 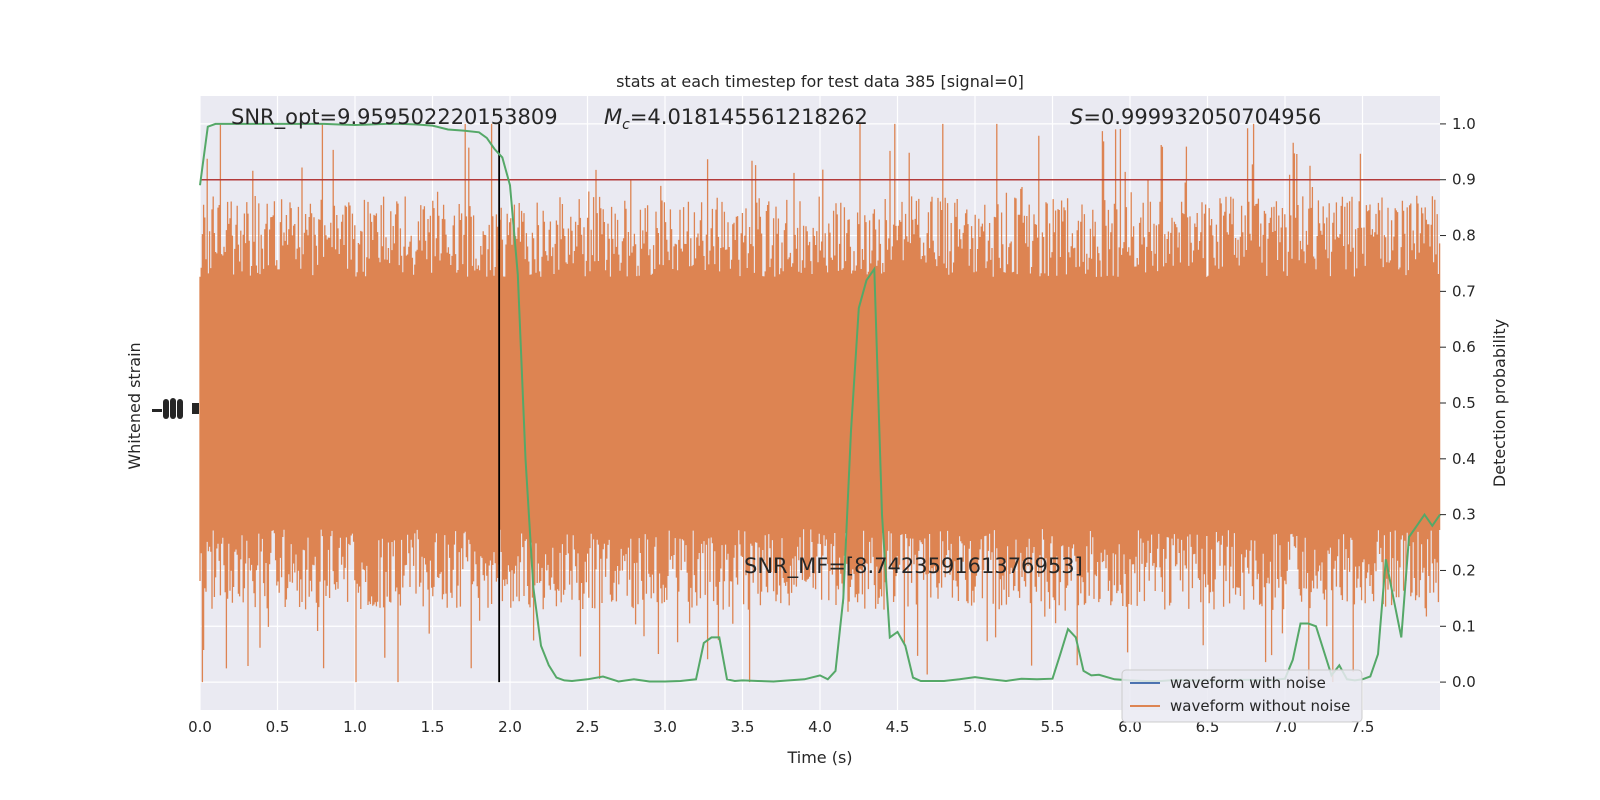 I want to click on y-tick-label: 0.8, so click(x=1464, y=236).